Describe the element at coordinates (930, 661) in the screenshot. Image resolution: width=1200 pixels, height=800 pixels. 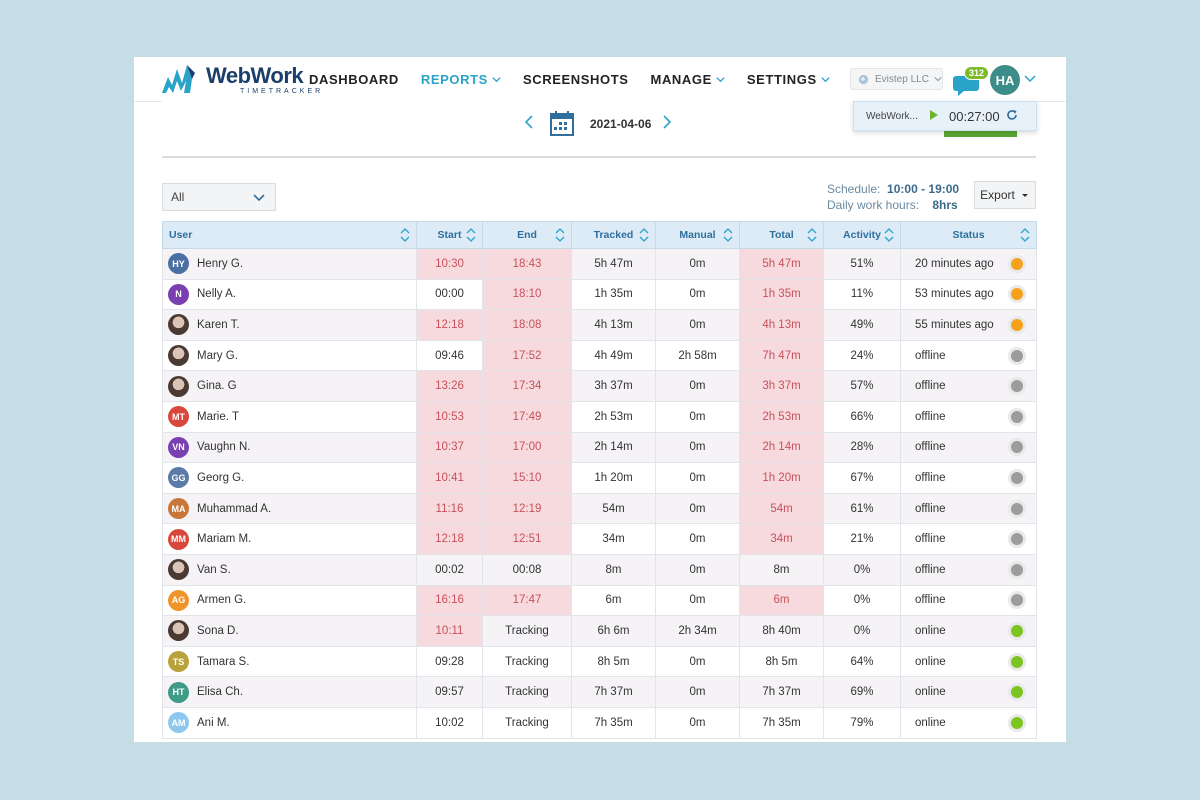
I see `status-text: online` at that location.